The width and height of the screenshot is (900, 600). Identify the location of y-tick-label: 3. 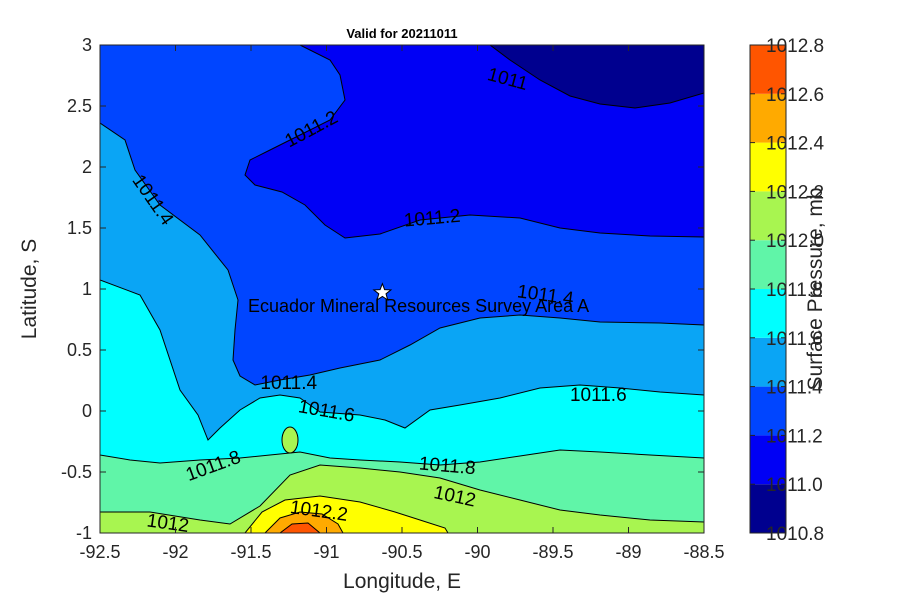
(87, 45).